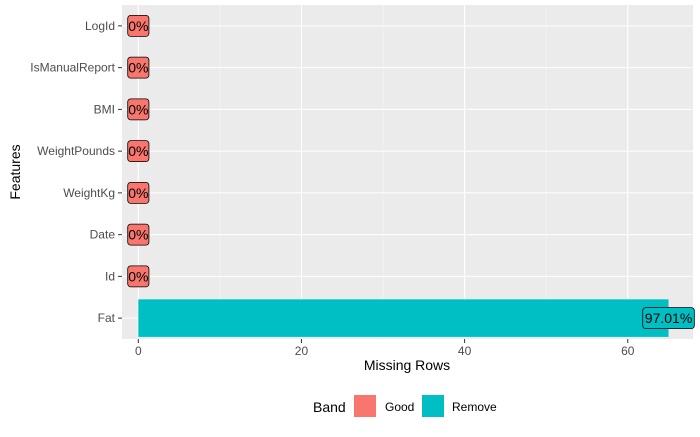 This screenshot has height=437, width=700. Describe the element at coordinates (15, 171) in the screenshot. I see `y-axis-title: Features` at that location.